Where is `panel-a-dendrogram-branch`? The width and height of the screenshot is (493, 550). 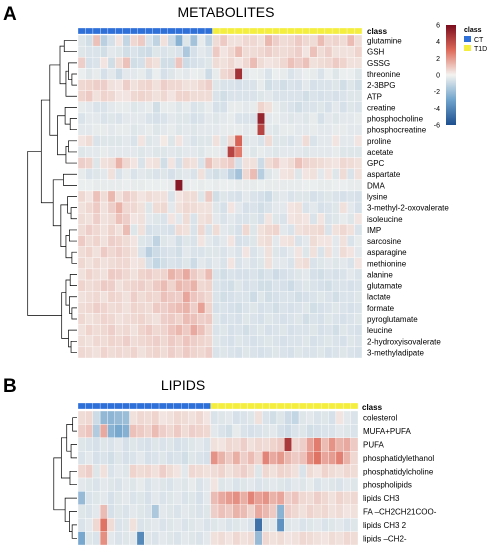
panel-a-dendrogram-branch is located at coordinates (71, 83).